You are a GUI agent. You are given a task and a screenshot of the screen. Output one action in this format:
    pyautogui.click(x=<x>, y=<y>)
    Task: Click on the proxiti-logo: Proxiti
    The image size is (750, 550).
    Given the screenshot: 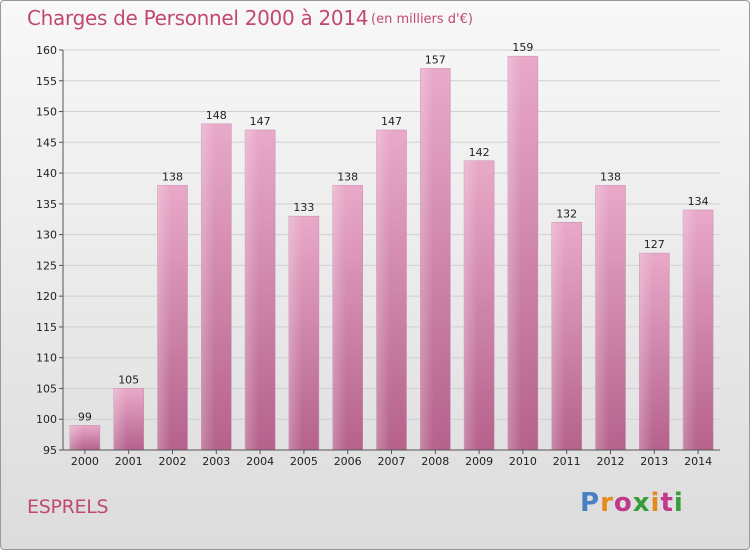 What is the action you would take?
    pyautogui.click(x=632, y=503)
    